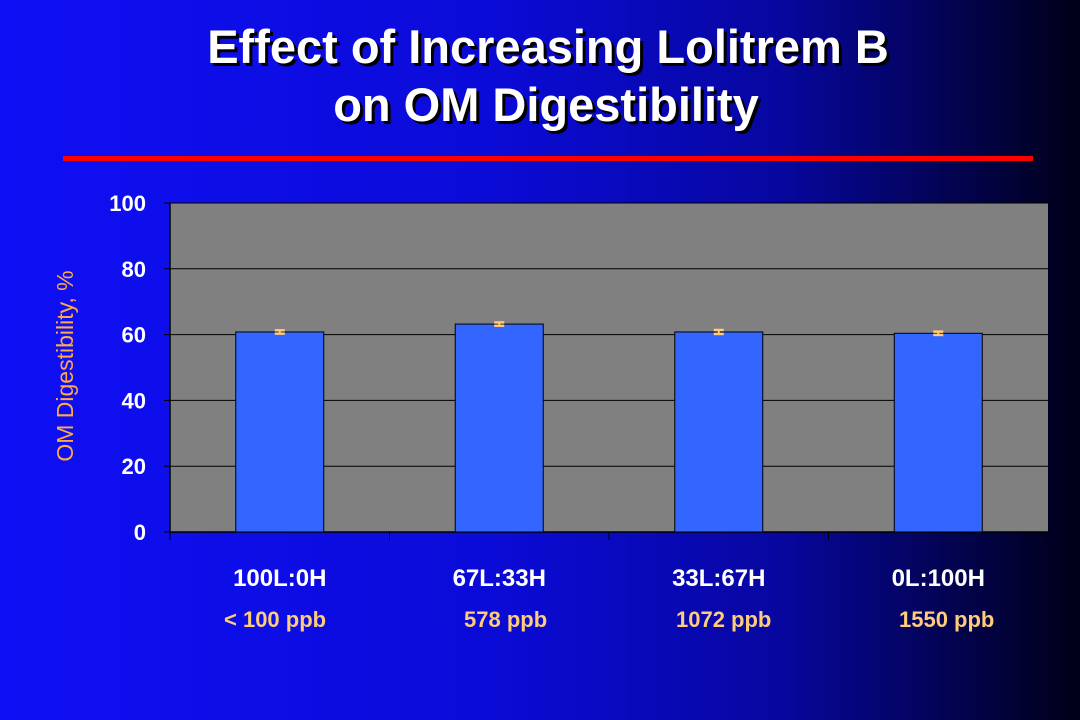 The height and width of the screenshot is (720, 1080). I want to click on x-tick-label: 0L:100H, so click(938, 578).